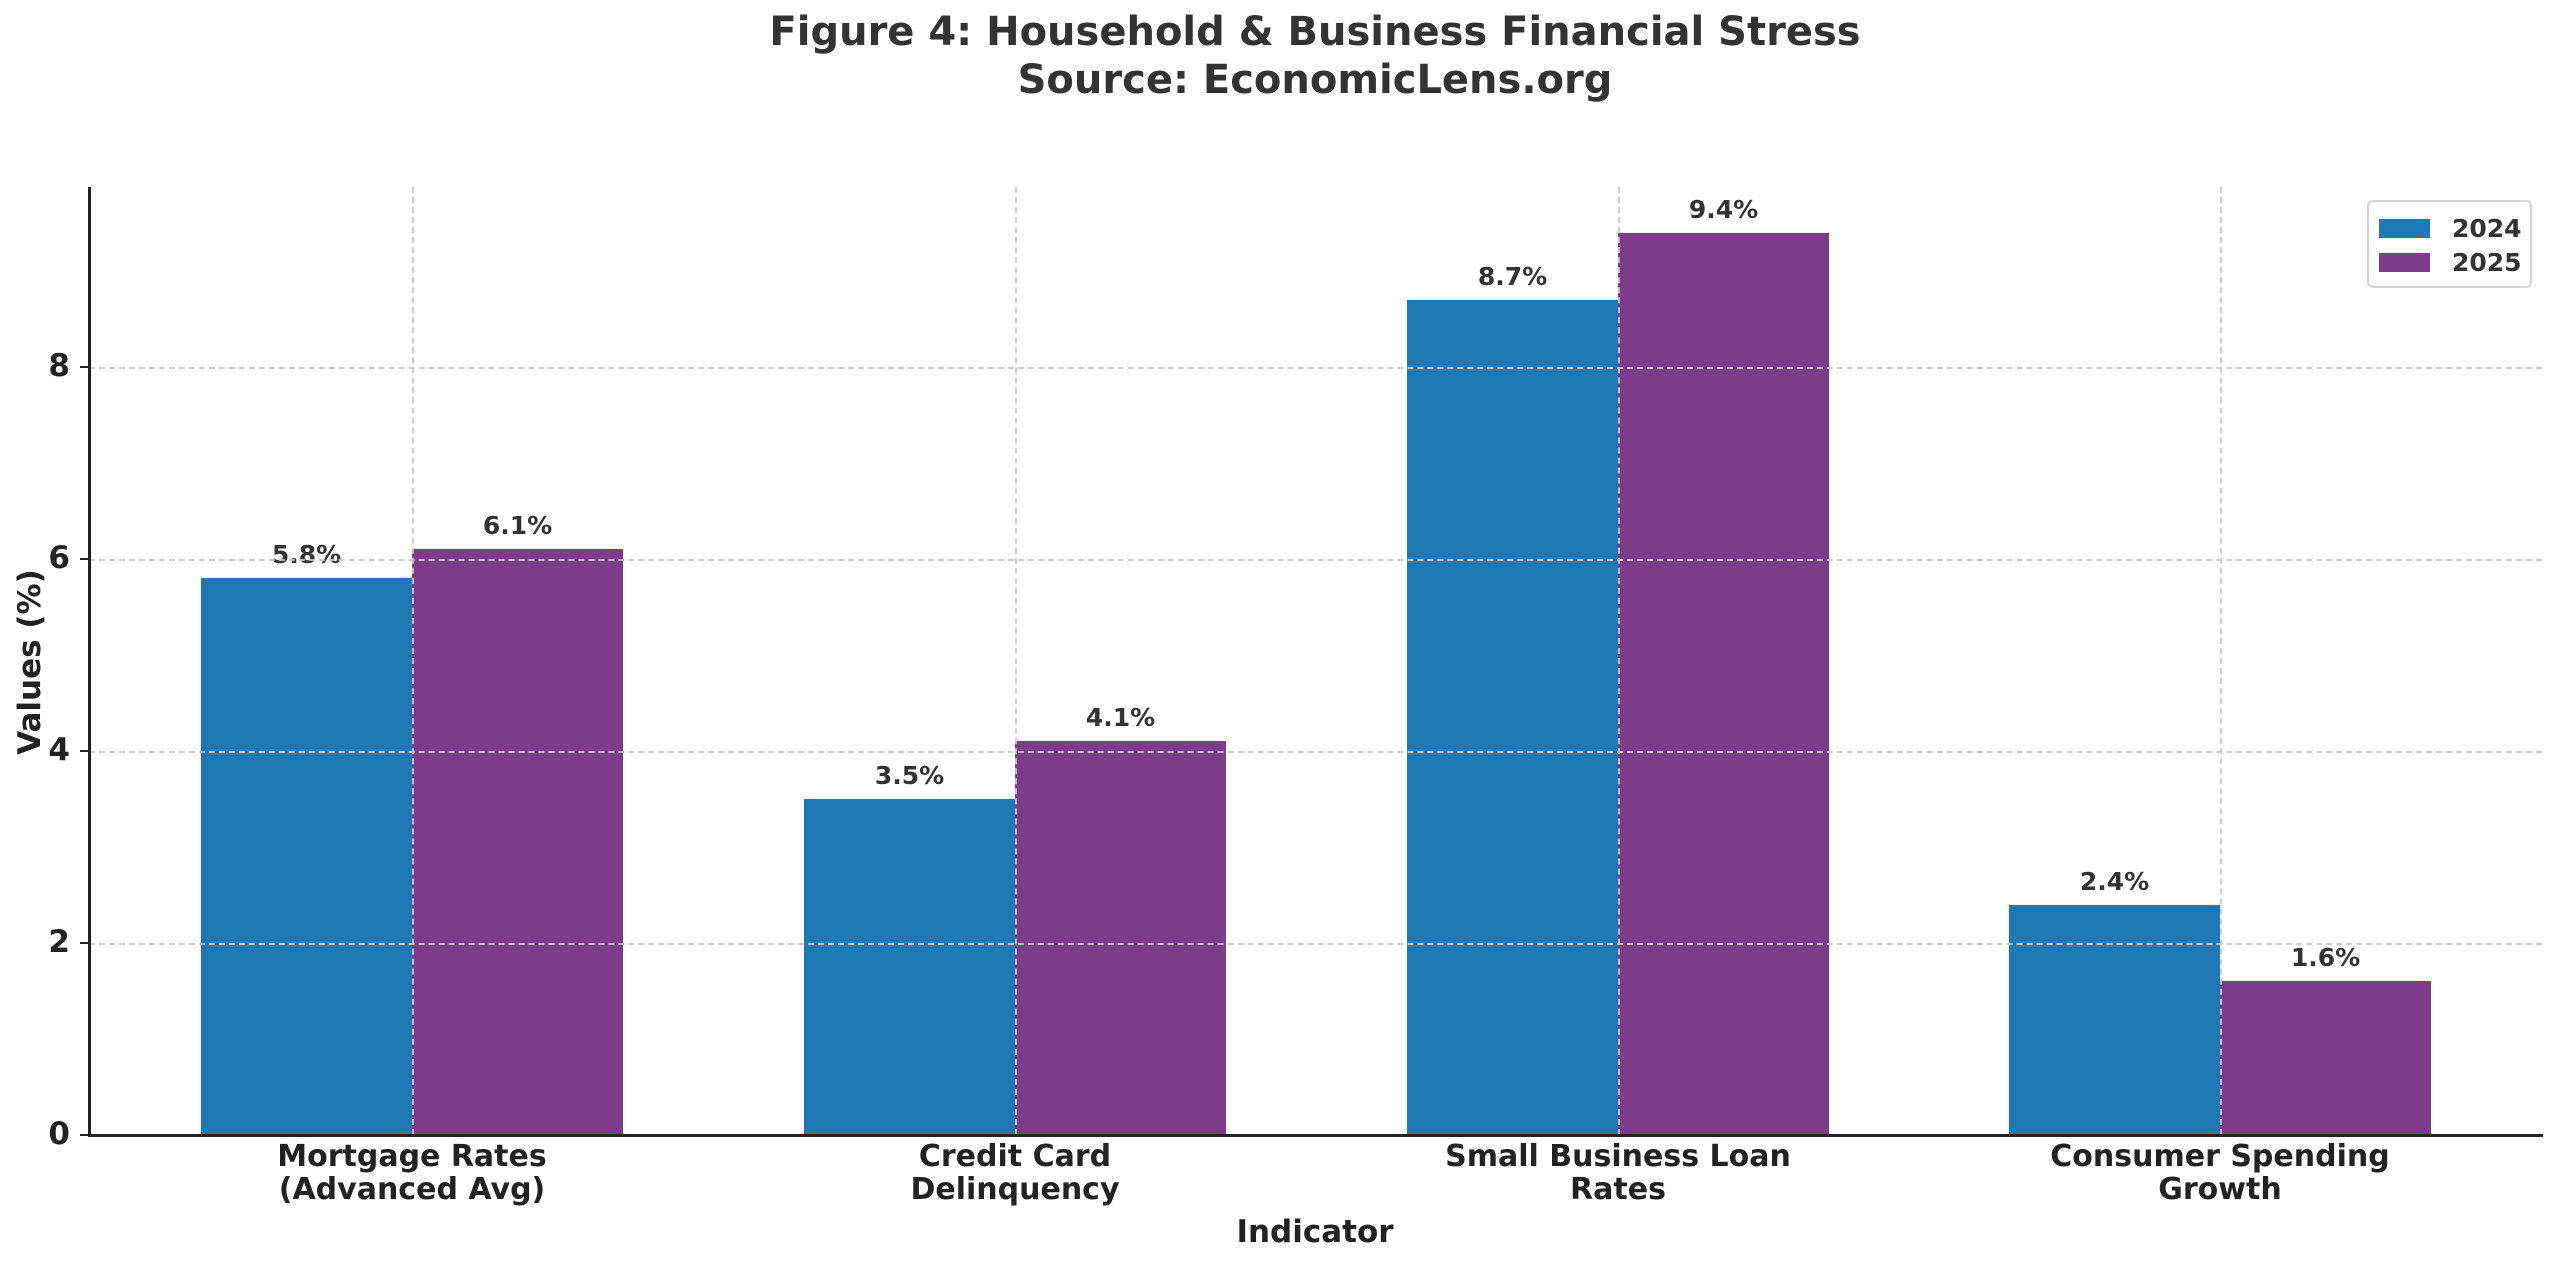  I want to click on bar-value-label: 4.1%, so click(1120, 718).